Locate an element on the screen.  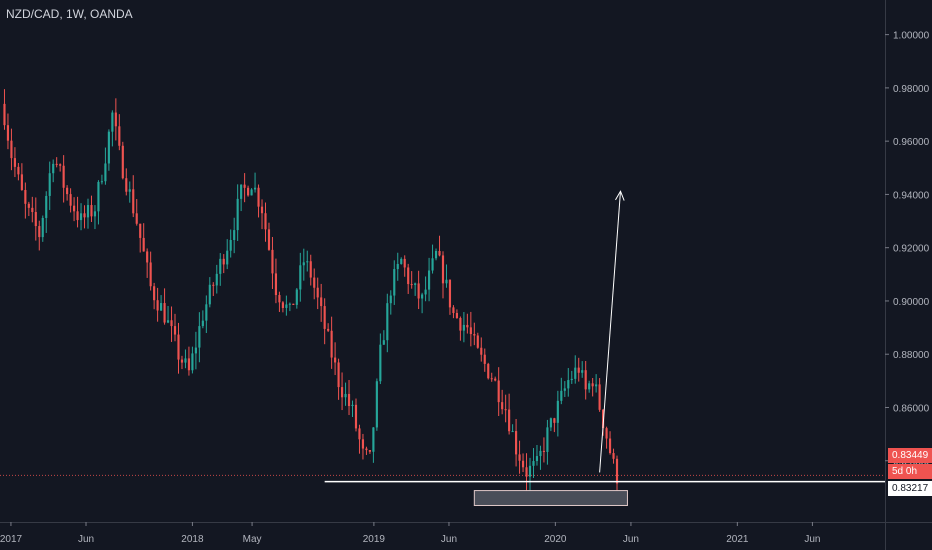
level-price-tag: 0.83217 is located at coordinates (910, 488).